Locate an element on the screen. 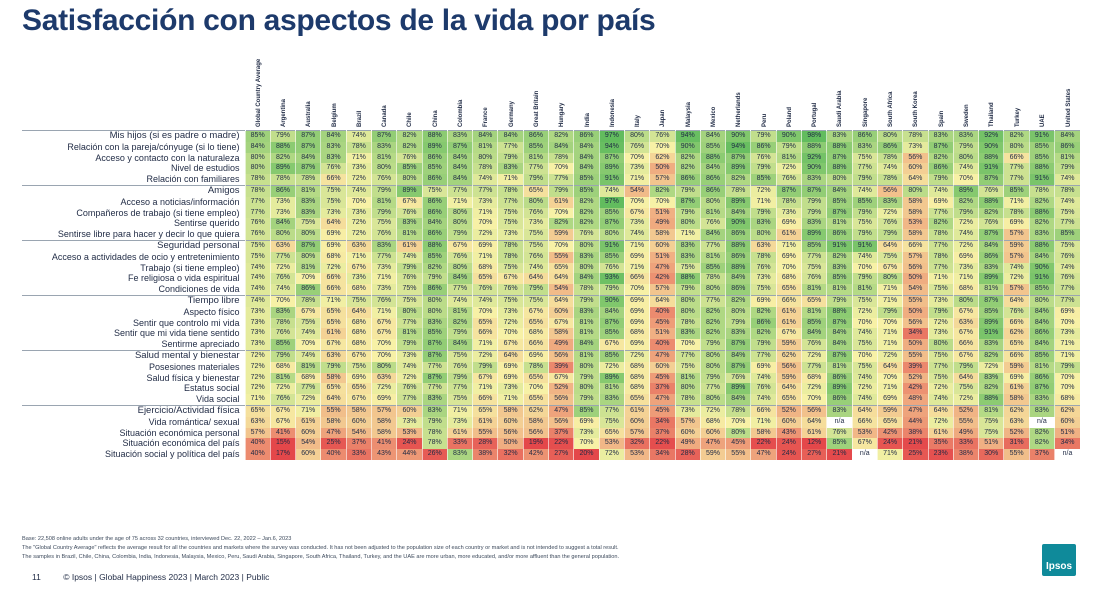 The height and width of the screenshot is (593, 1107). column-header-label: France is located at coordinates (486, 117).